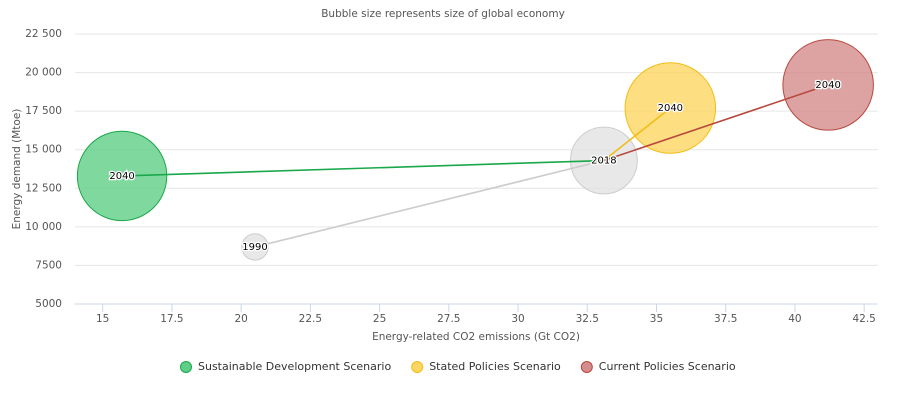 This screenshot has width=898, height=395. I want to click on x-tick-label: 37.5, so click(725, 319).